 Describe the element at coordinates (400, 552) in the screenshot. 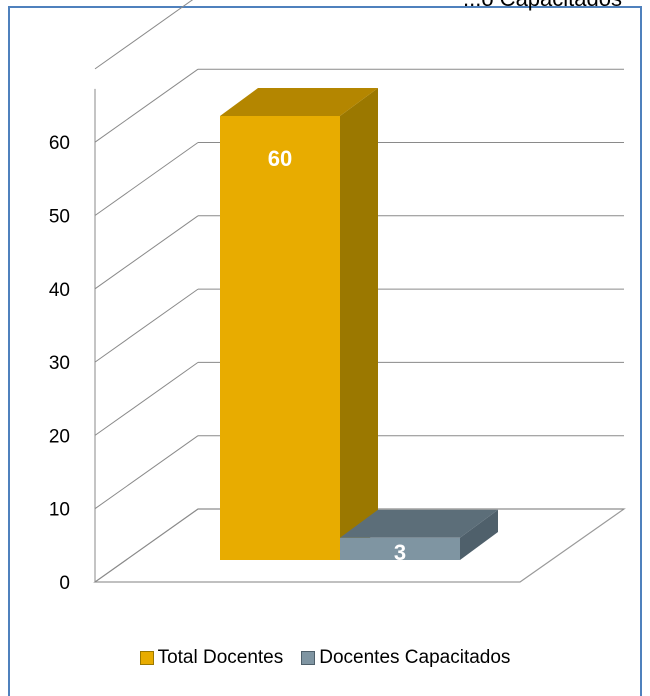

I see `data-label: 3` at that location.